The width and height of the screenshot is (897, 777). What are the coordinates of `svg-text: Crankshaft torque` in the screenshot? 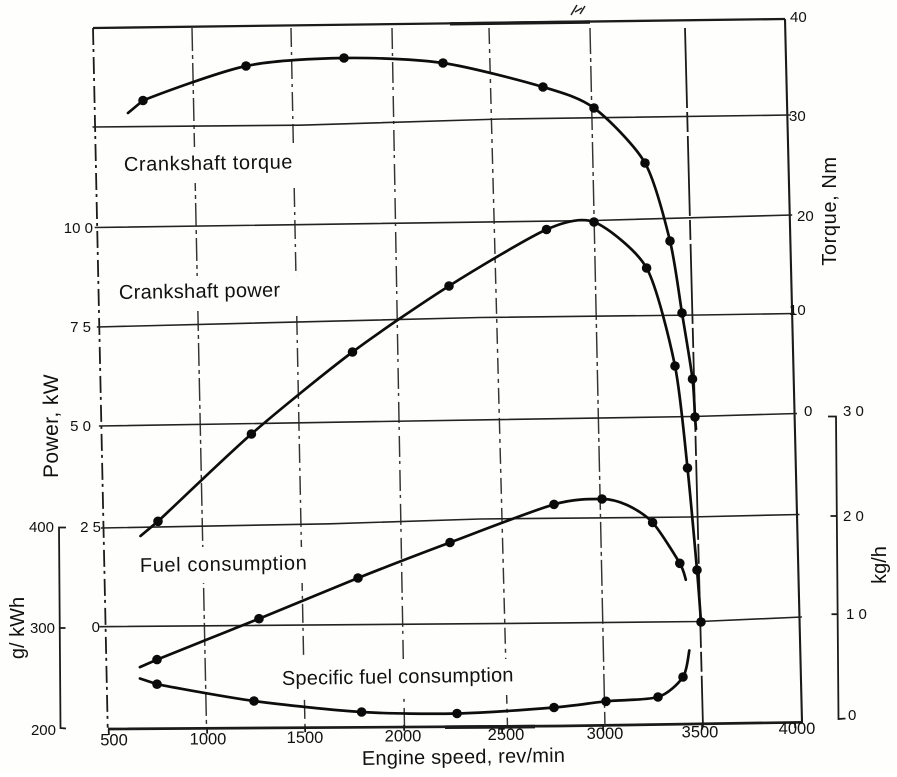 It's located at (209, 163).